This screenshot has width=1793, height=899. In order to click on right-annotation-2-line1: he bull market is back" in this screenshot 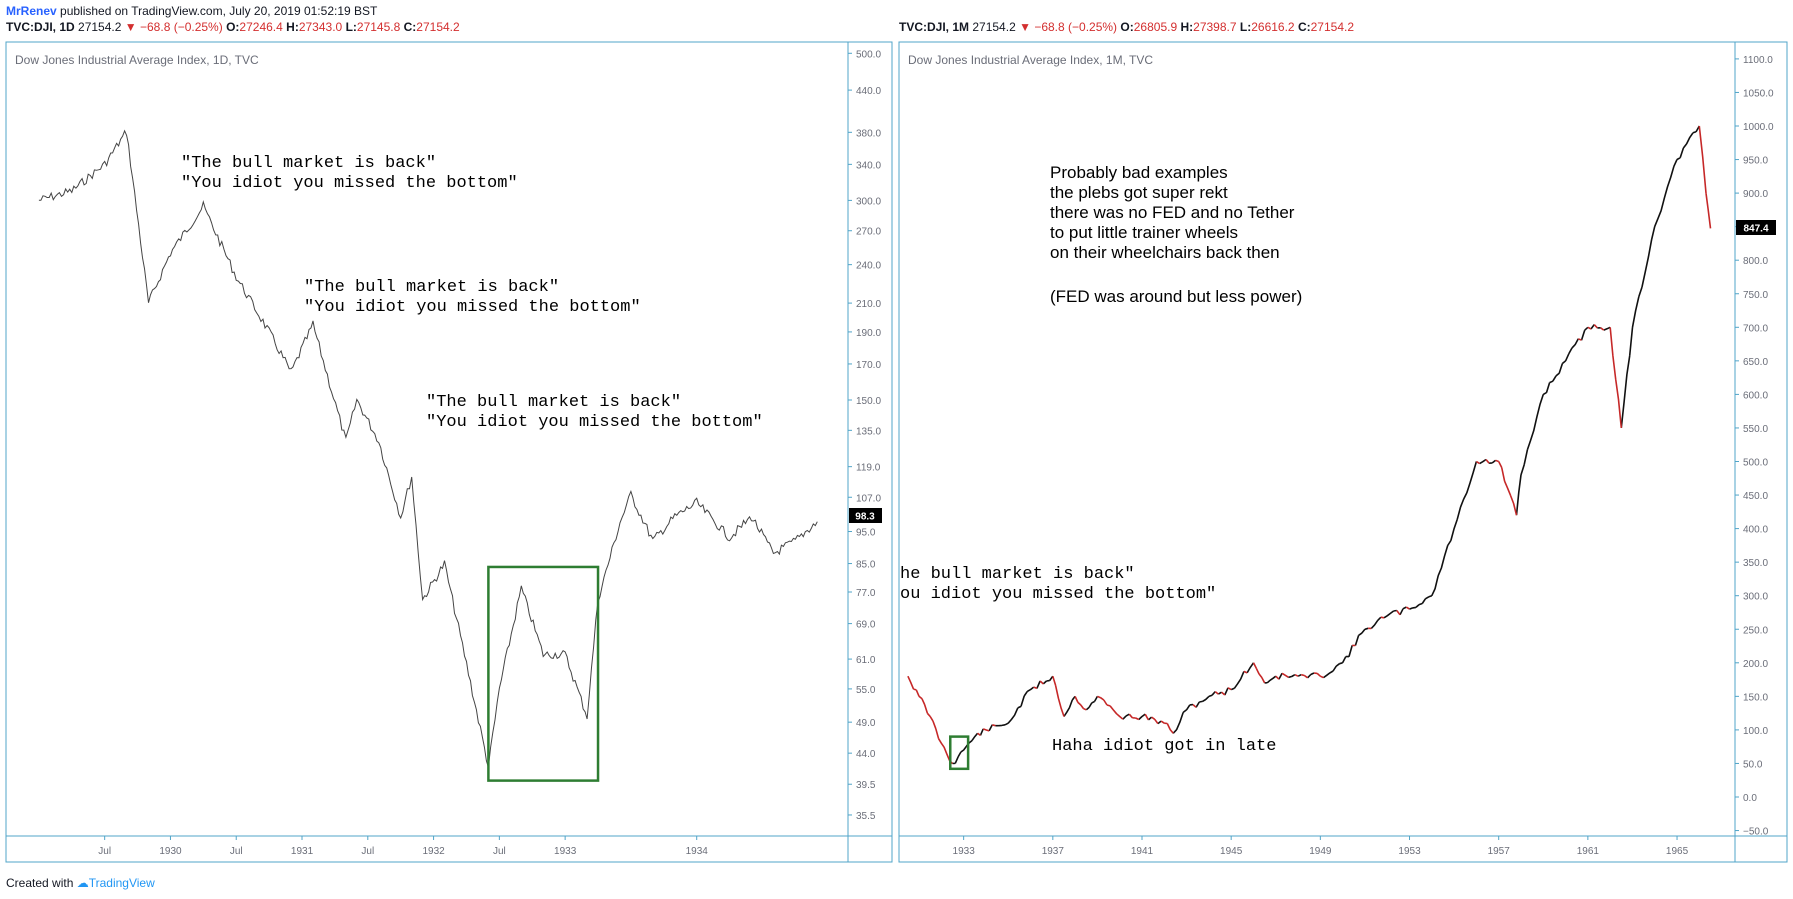, I will do `click(1017, 574)`.